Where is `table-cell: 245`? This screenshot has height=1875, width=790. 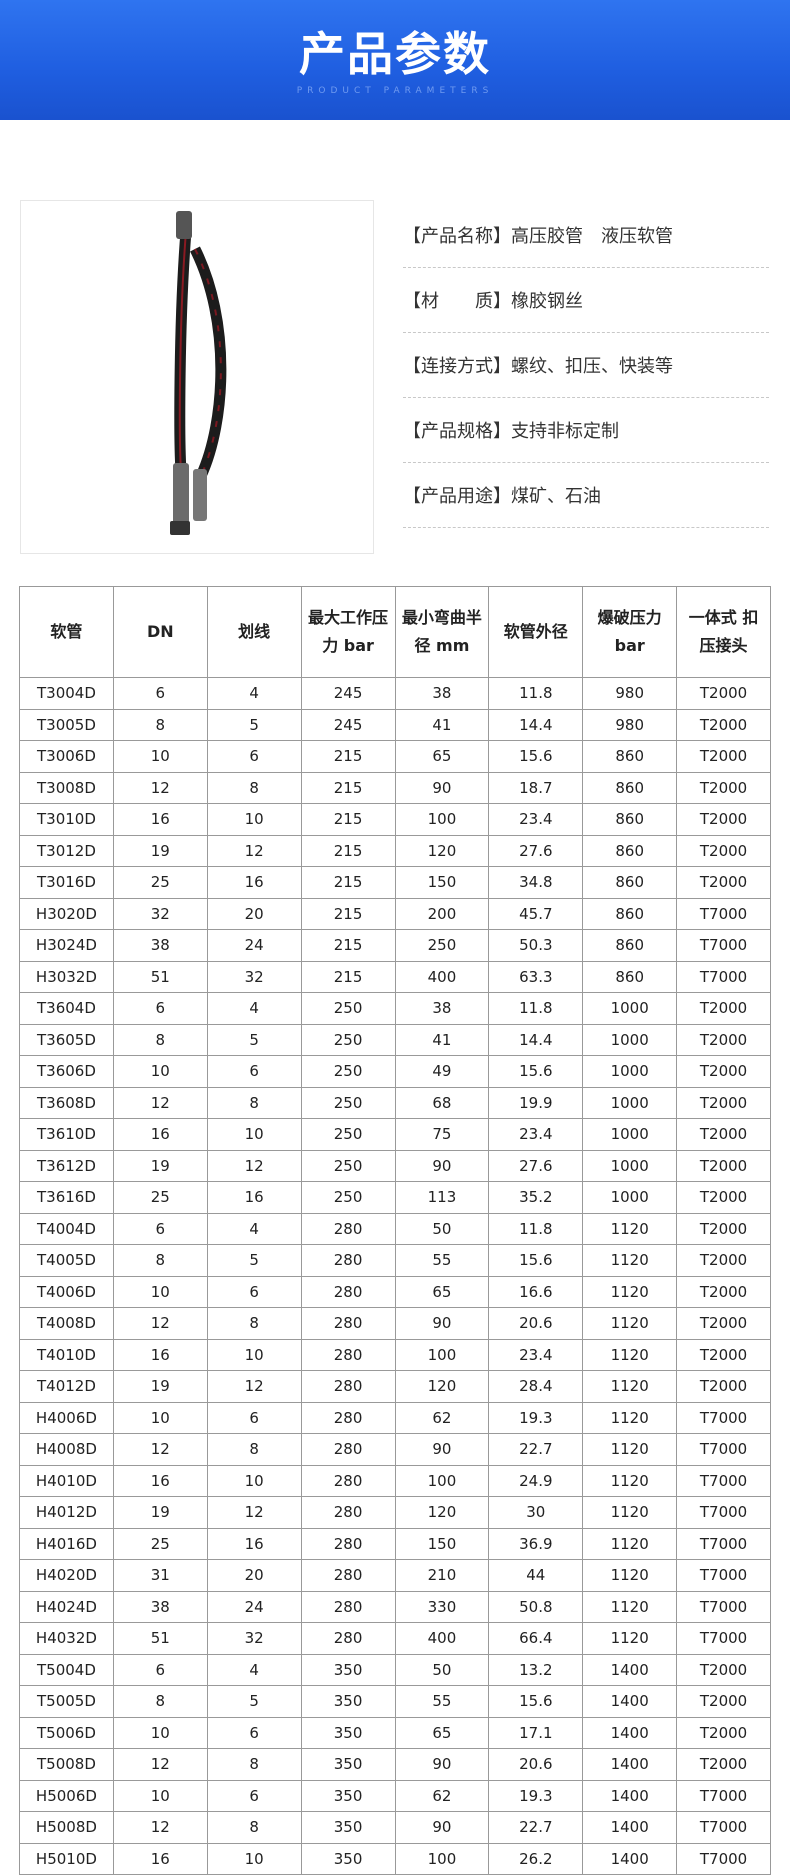 table-cell: 245 is located at coordinates (348, 724).